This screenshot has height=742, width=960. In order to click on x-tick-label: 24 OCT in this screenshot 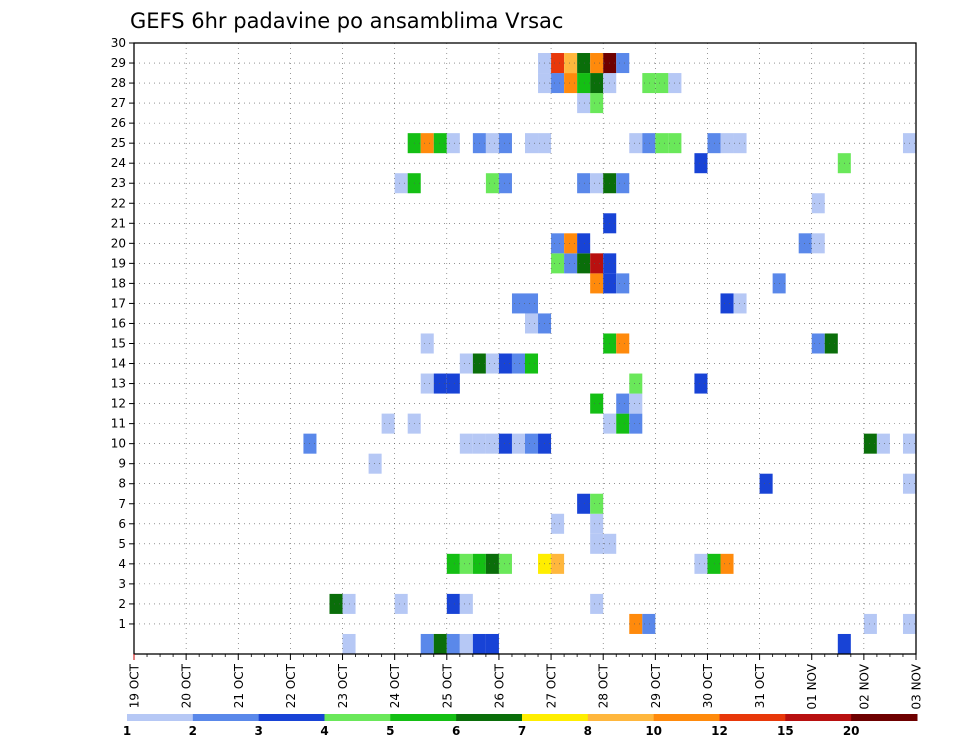, I will do `click(395, 685)`.